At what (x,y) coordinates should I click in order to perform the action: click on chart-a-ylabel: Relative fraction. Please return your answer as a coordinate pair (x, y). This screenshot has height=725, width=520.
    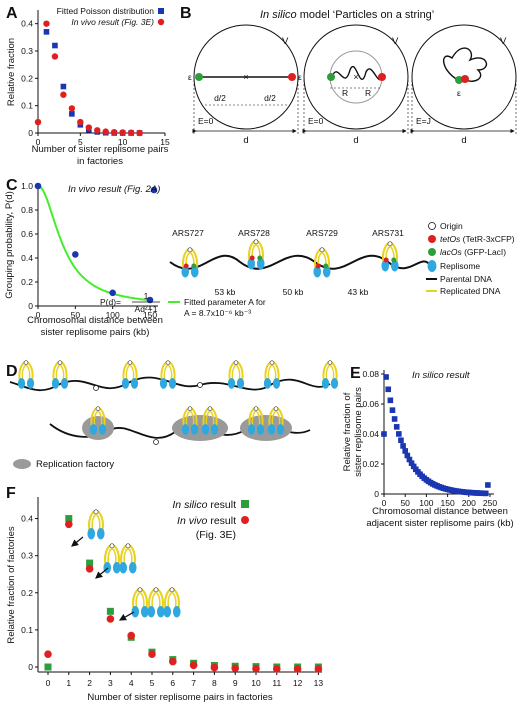
    Looking at the image, I should click on (11, 72).